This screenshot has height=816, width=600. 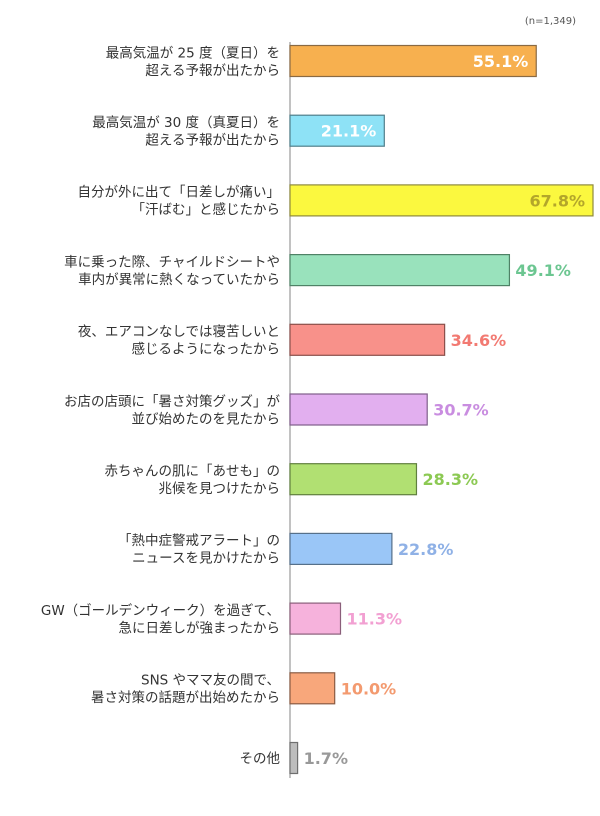 I want to click on category-label: ニュースを見かけたから, so click(x=206, y=559).